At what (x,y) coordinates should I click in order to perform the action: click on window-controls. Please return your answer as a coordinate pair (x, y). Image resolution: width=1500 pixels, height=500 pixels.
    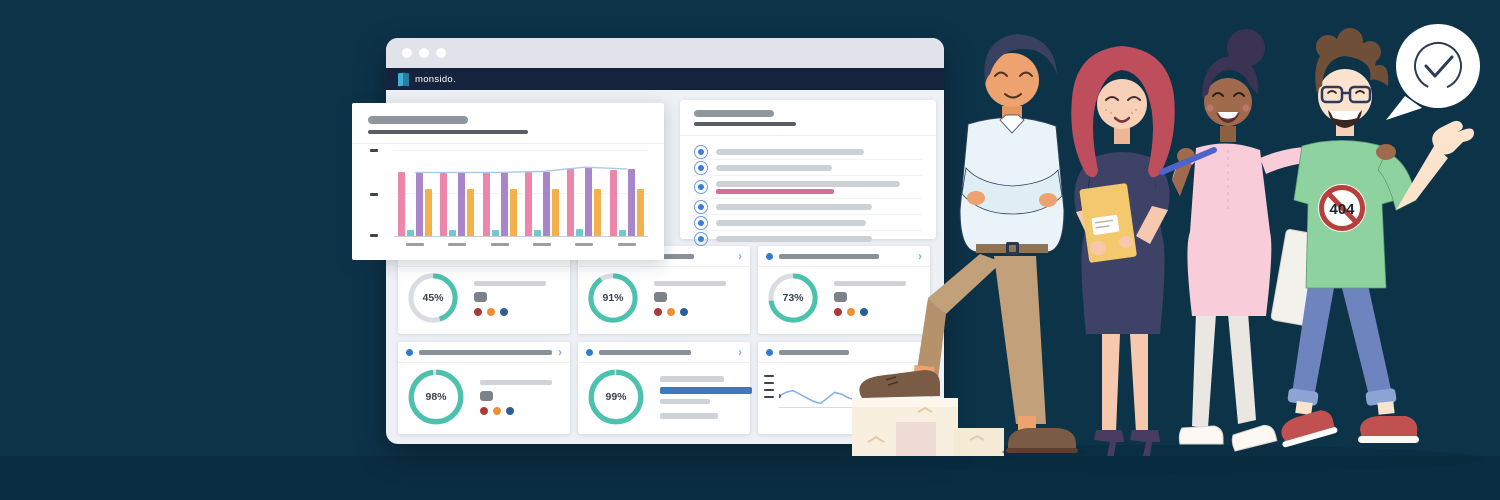
    Looking at the image, I should click on (665, 53).